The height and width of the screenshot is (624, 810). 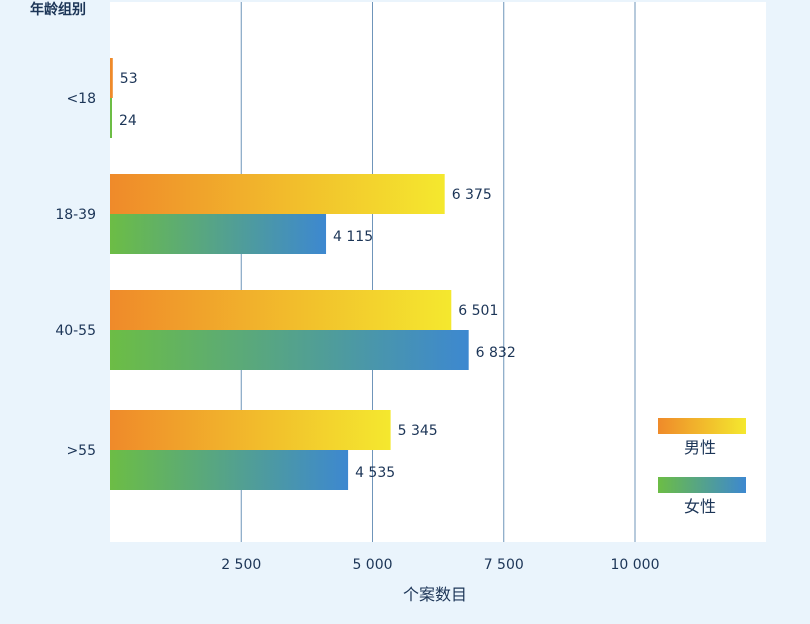 I want to click on data-label: 5 345, so click(x=418, y=431).